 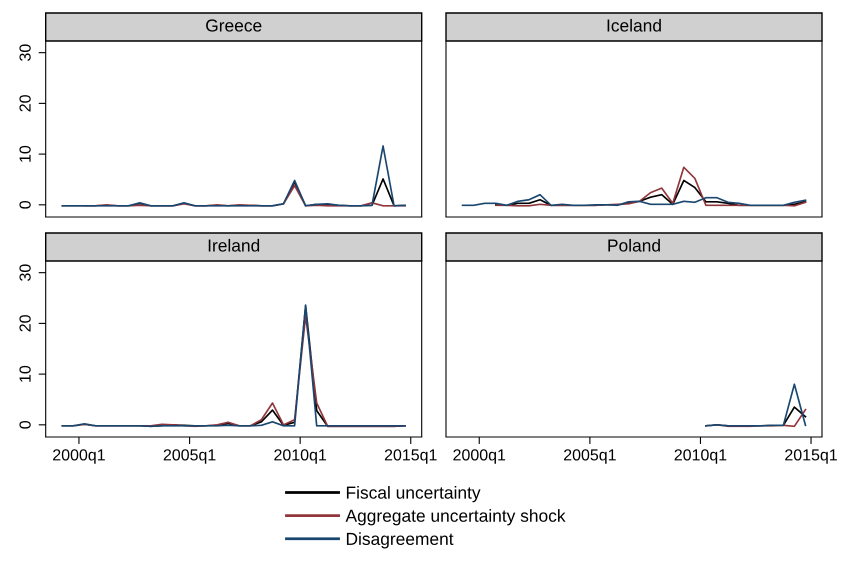 What do you see at coordinates (634, 245) in the screenshot?
I see `chart-title: Poland` at bounding box center [634, 245].